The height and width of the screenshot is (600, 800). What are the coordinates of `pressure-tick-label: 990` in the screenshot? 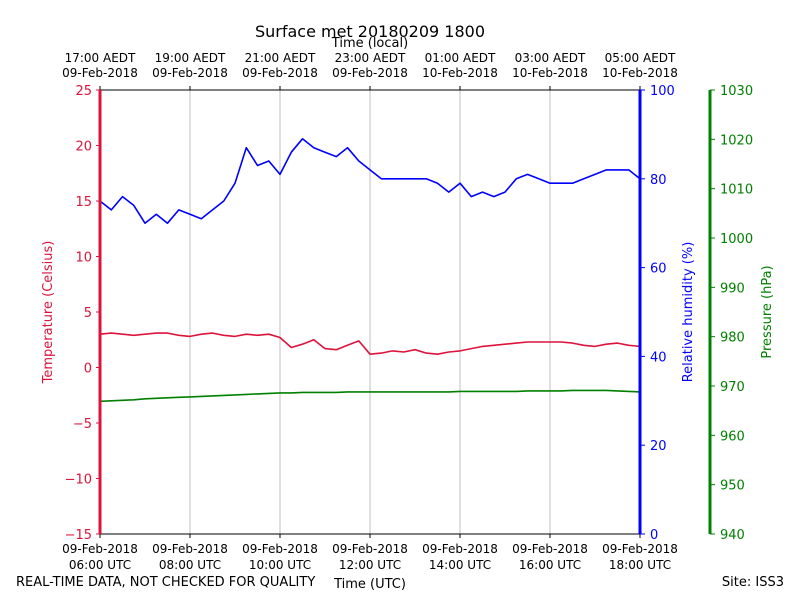 It's located at (732, 288).